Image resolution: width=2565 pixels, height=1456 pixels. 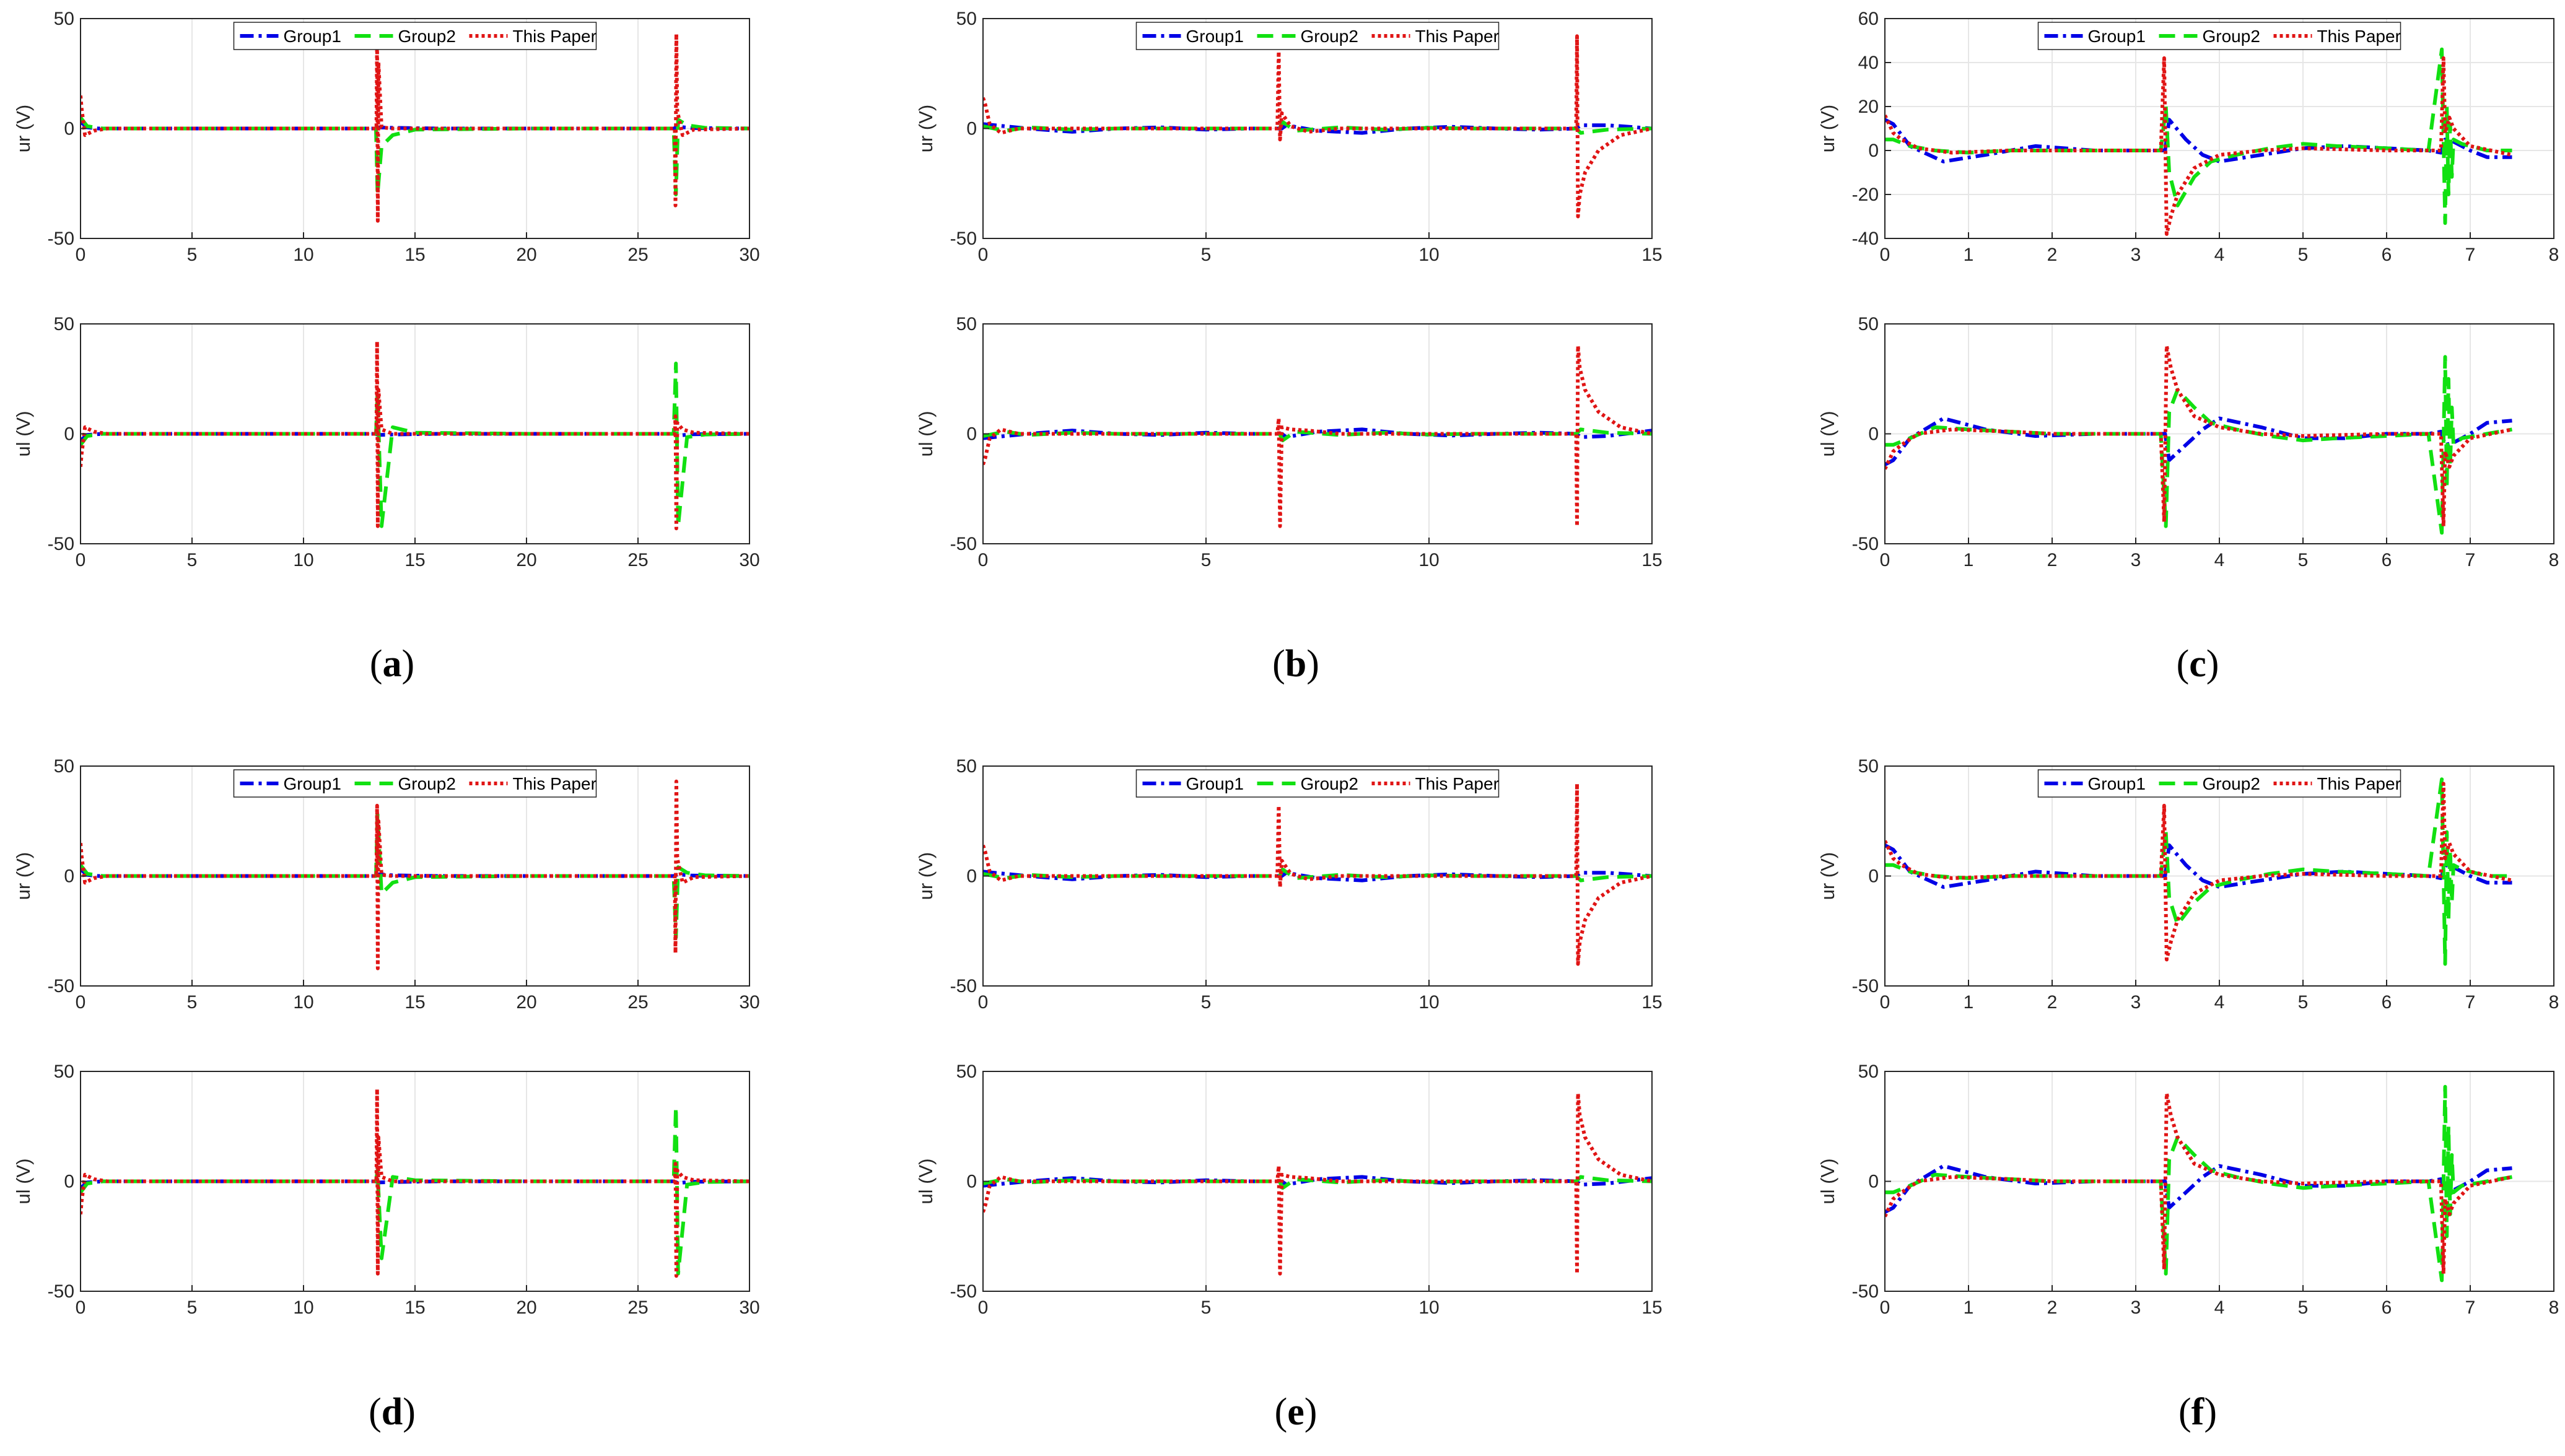 I want to click on x-tick-label: 4, so click(x=2219, y=1307).